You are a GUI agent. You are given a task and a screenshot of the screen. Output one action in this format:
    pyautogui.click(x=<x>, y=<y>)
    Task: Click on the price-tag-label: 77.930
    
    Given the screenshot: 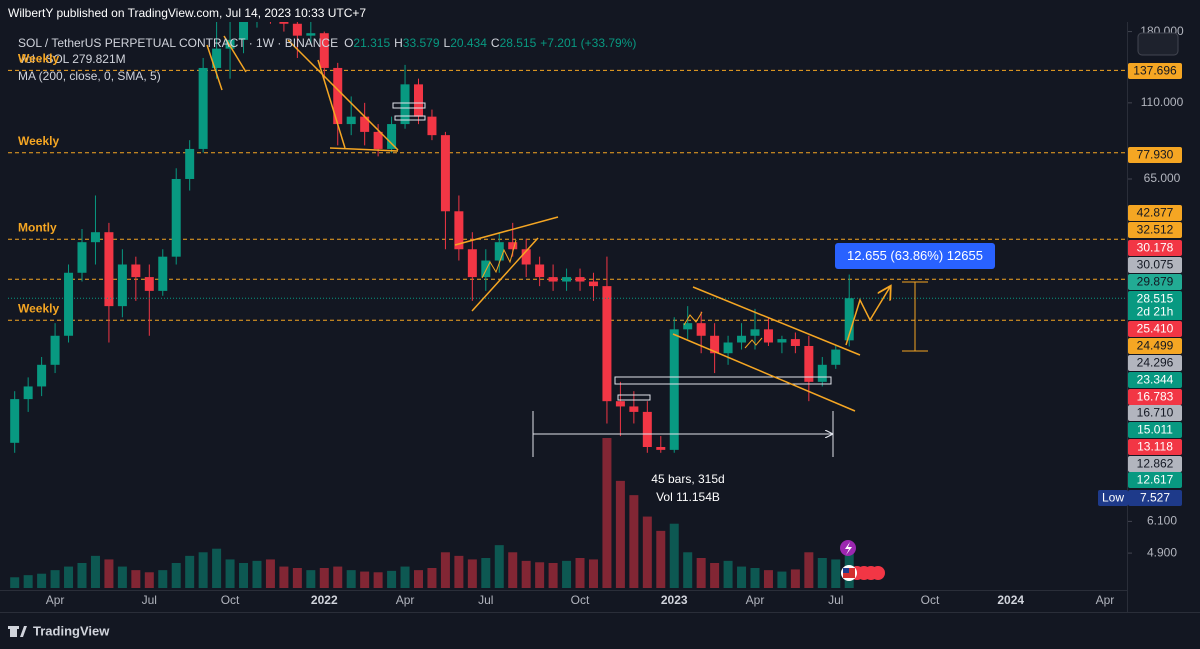 What is the action you would take?
    pyautogui.click(x=1155, y=155)
    